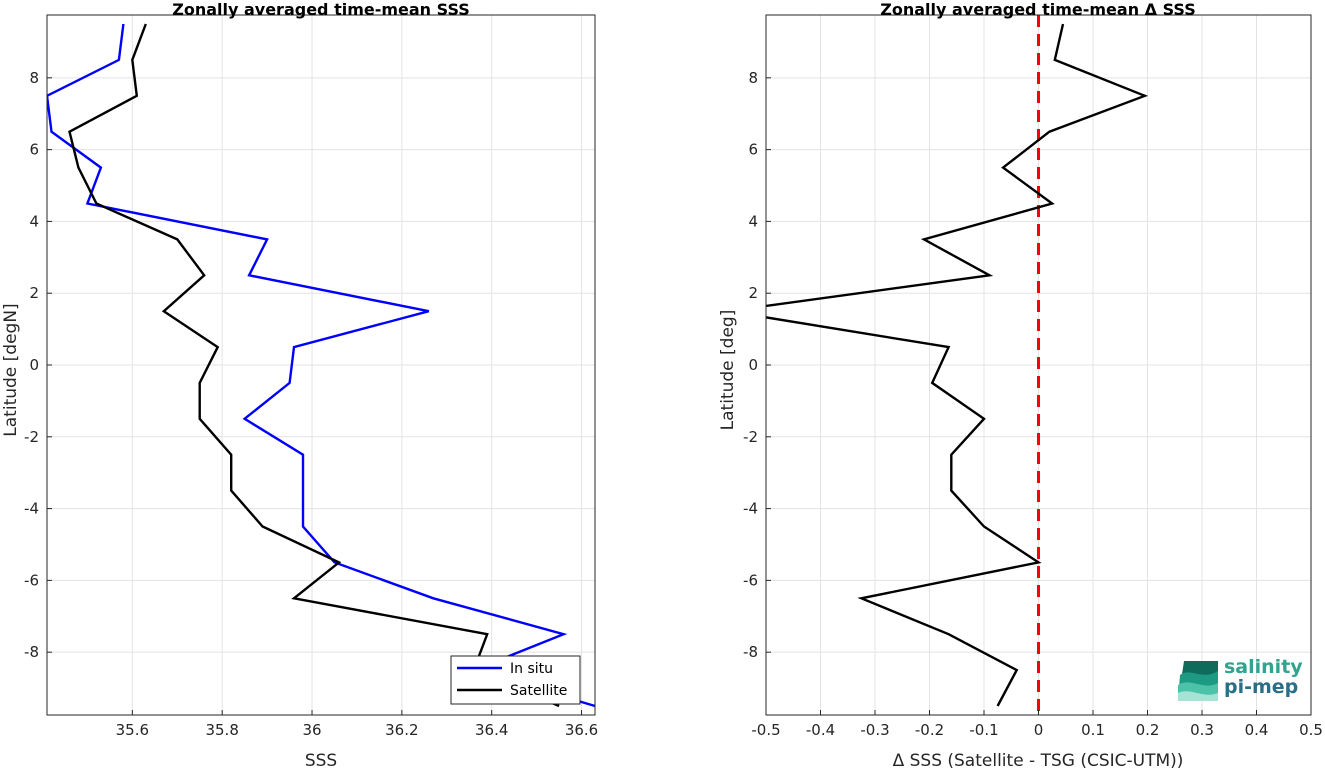 The image size is (1325, 769). What do you see at coordinates (1039, 730) in the screenshot?
I see `x-tick-label: 0` at bounding box center [1039, 730].